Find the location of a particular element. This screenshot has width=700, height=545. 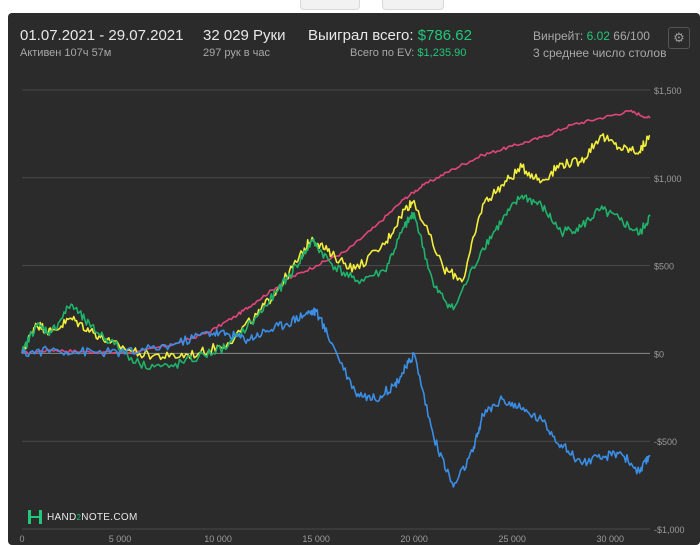

y-tick-label: $0 is located at coordinates (659, 354).